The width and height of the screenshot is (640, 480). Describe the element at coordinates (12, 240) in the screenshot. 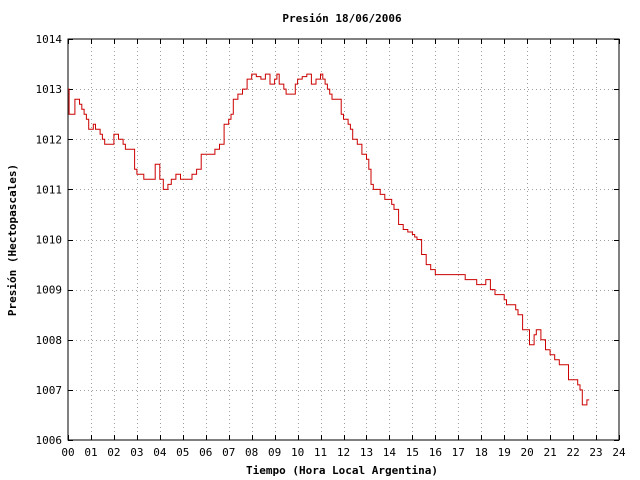

I see `y-axis-label: Presión (Hectopascales)` at that location.